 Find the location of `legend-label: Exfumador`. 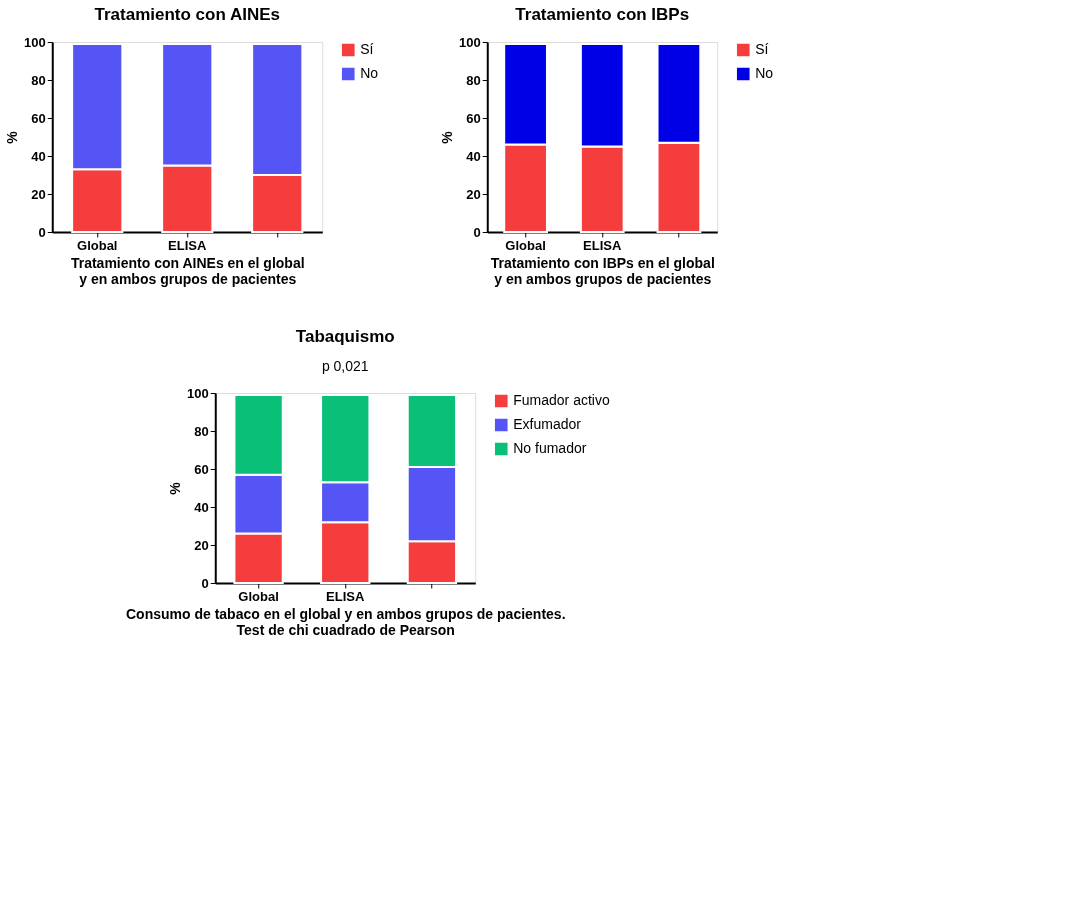

legend-label: Exfumador is located at coordinates (547, 424).